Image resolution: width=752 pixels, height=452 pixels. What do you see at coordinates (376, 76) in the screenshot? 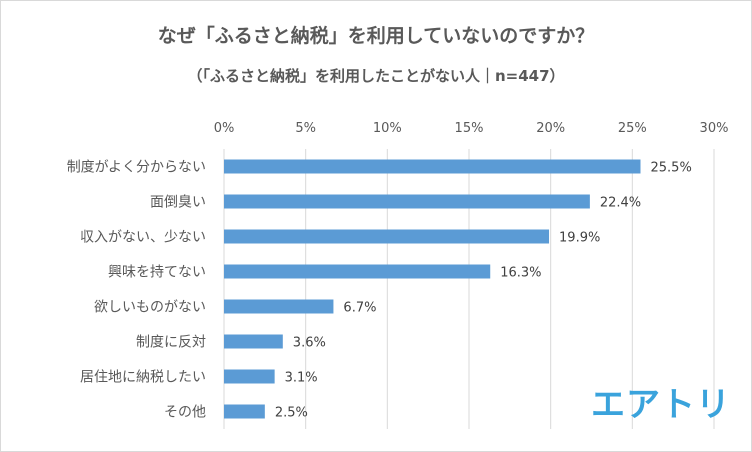
I see `chart-subtitle: （「ふるさと納税」を利用したことがない人｜n=447）` at bounding box center [376, 76].